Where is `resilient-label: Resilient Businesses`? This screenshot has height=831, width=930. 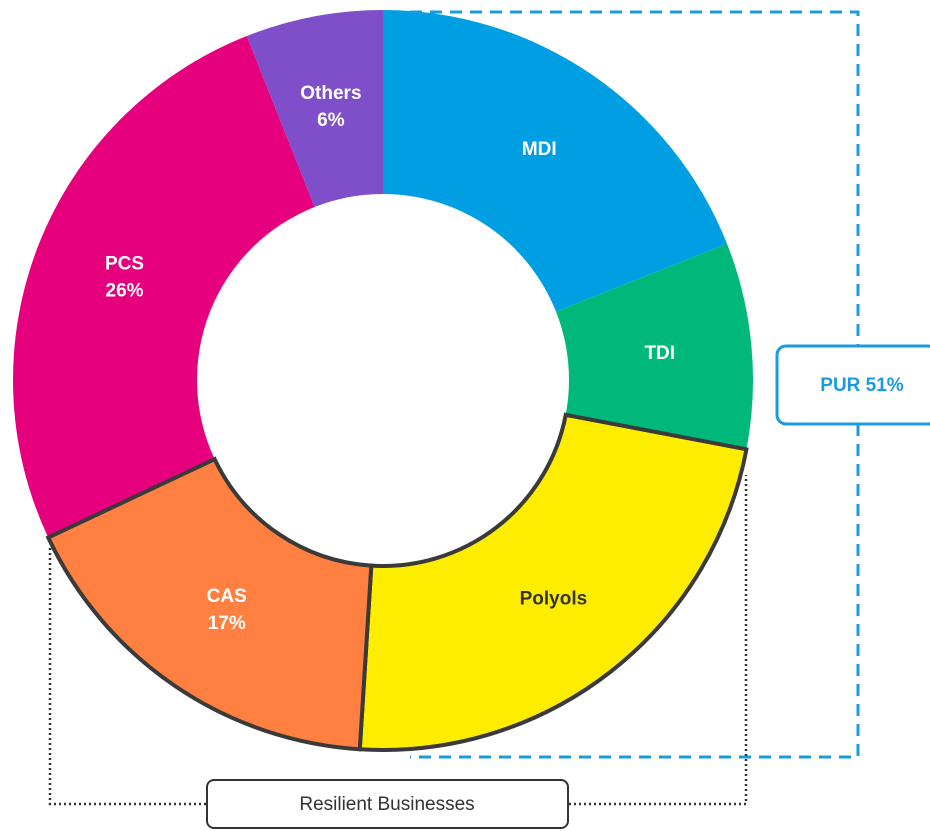
resilient-label: Resilient Businesses is located at coordinates (386, 804).